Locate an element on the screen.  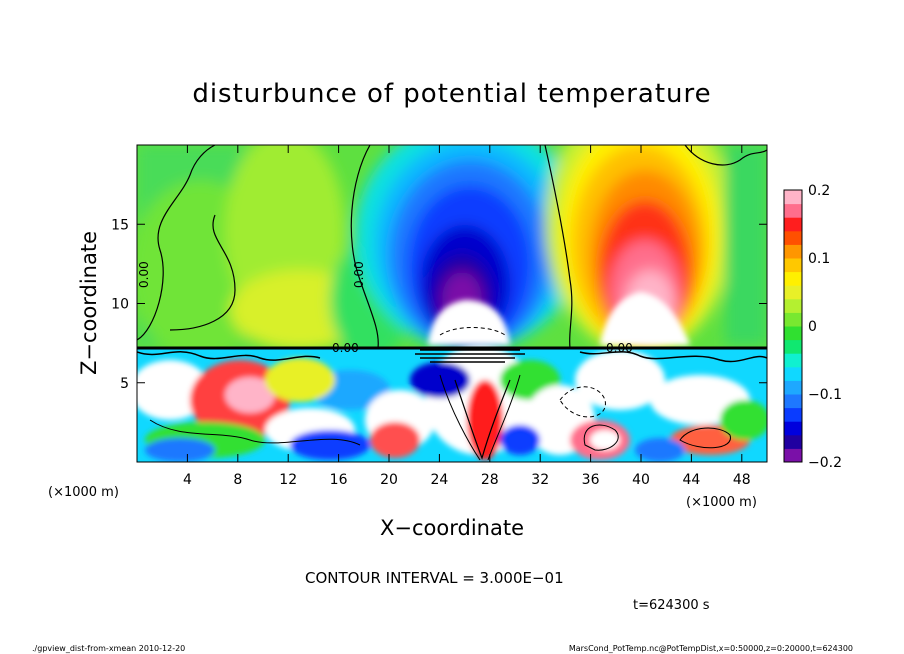
chart-title: disturbunce of potential temperature is located at coordinates (451, 94).